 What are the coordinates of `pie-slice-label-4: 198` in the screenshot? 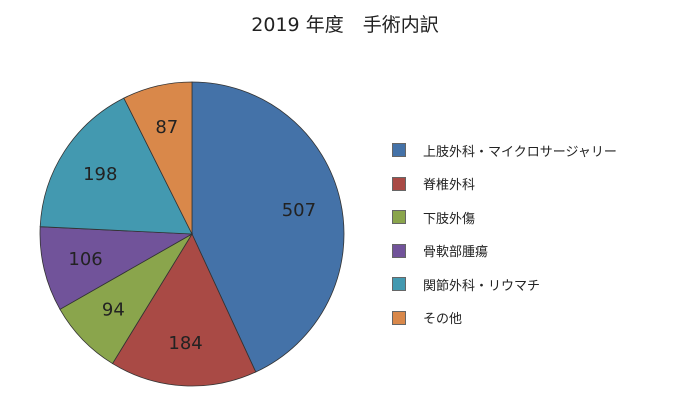 It's located at (100, 174).